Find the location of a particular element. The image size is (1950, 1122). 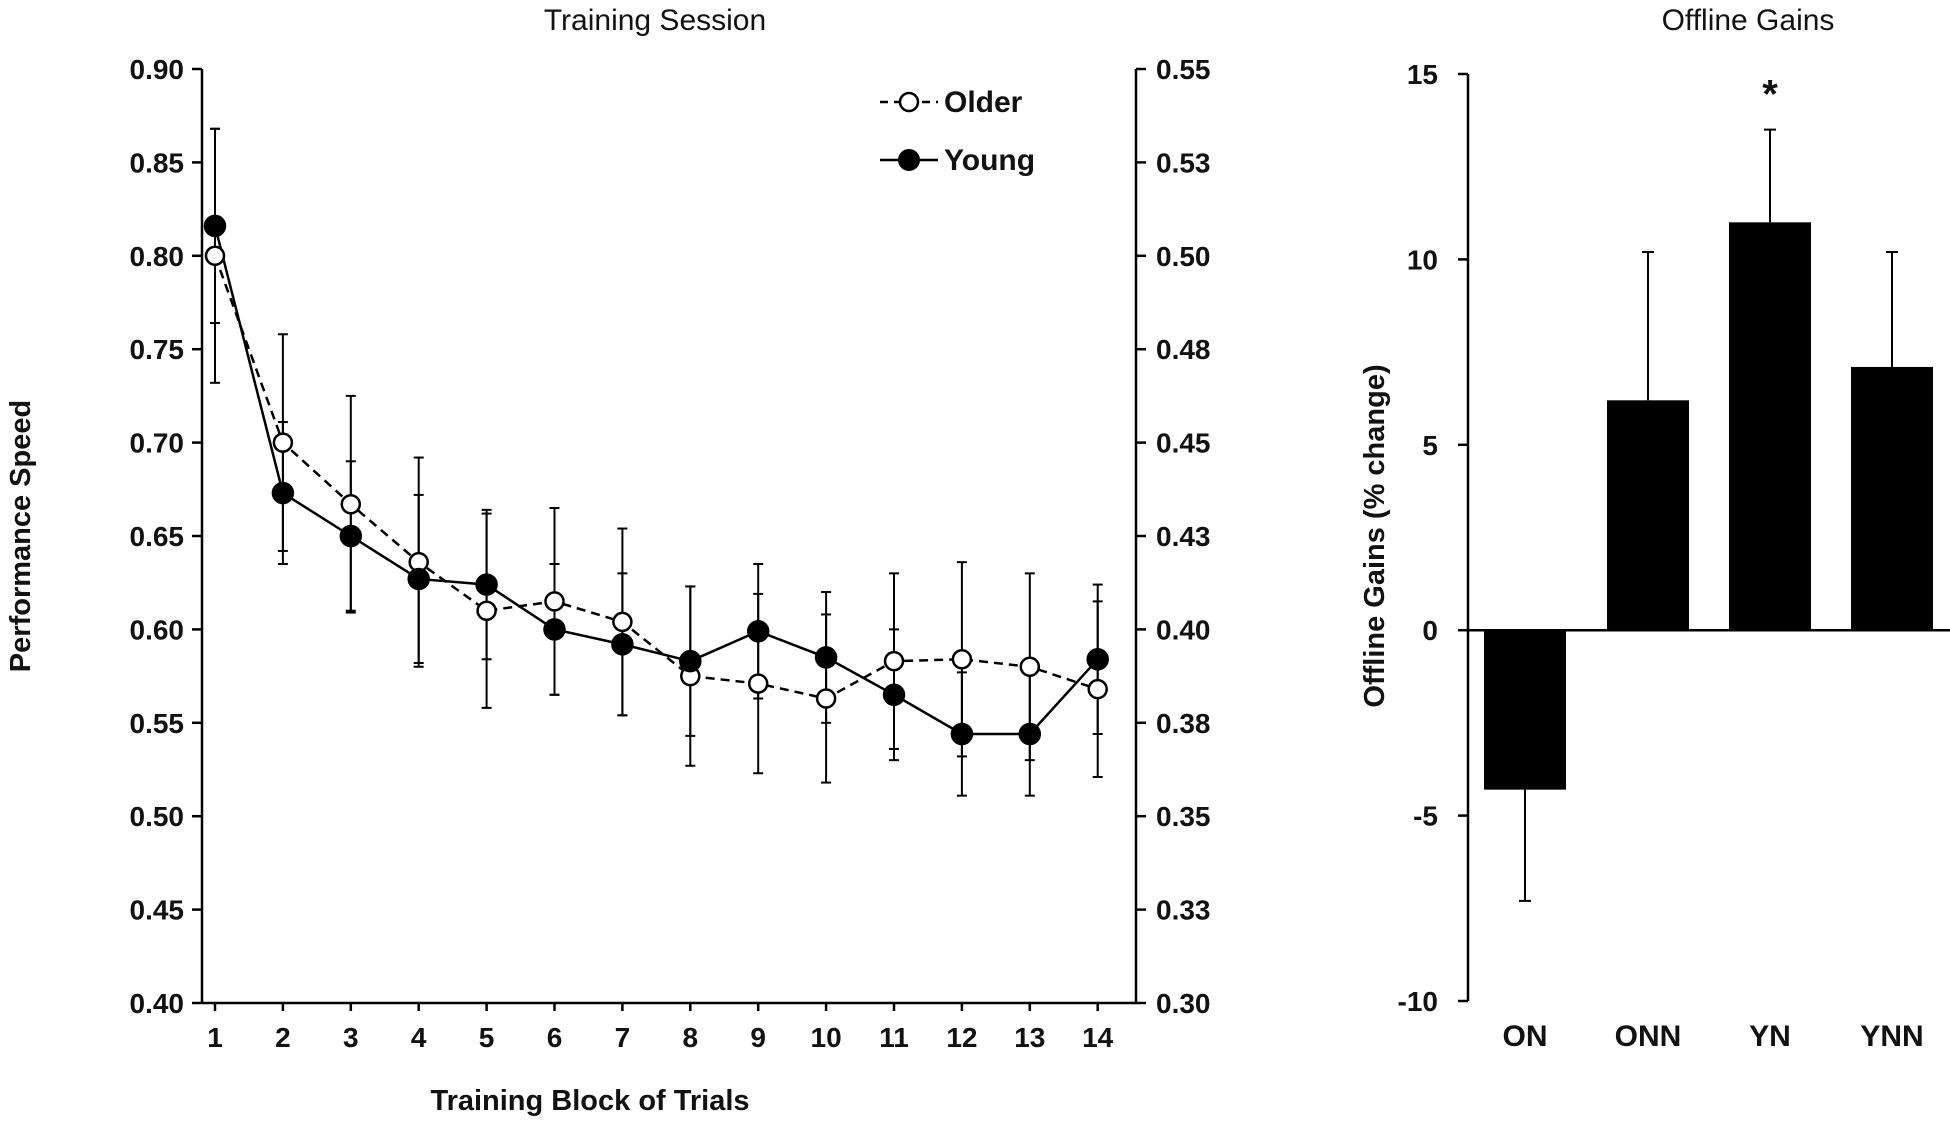

bar-yn is located at coordinates (1770, 426).